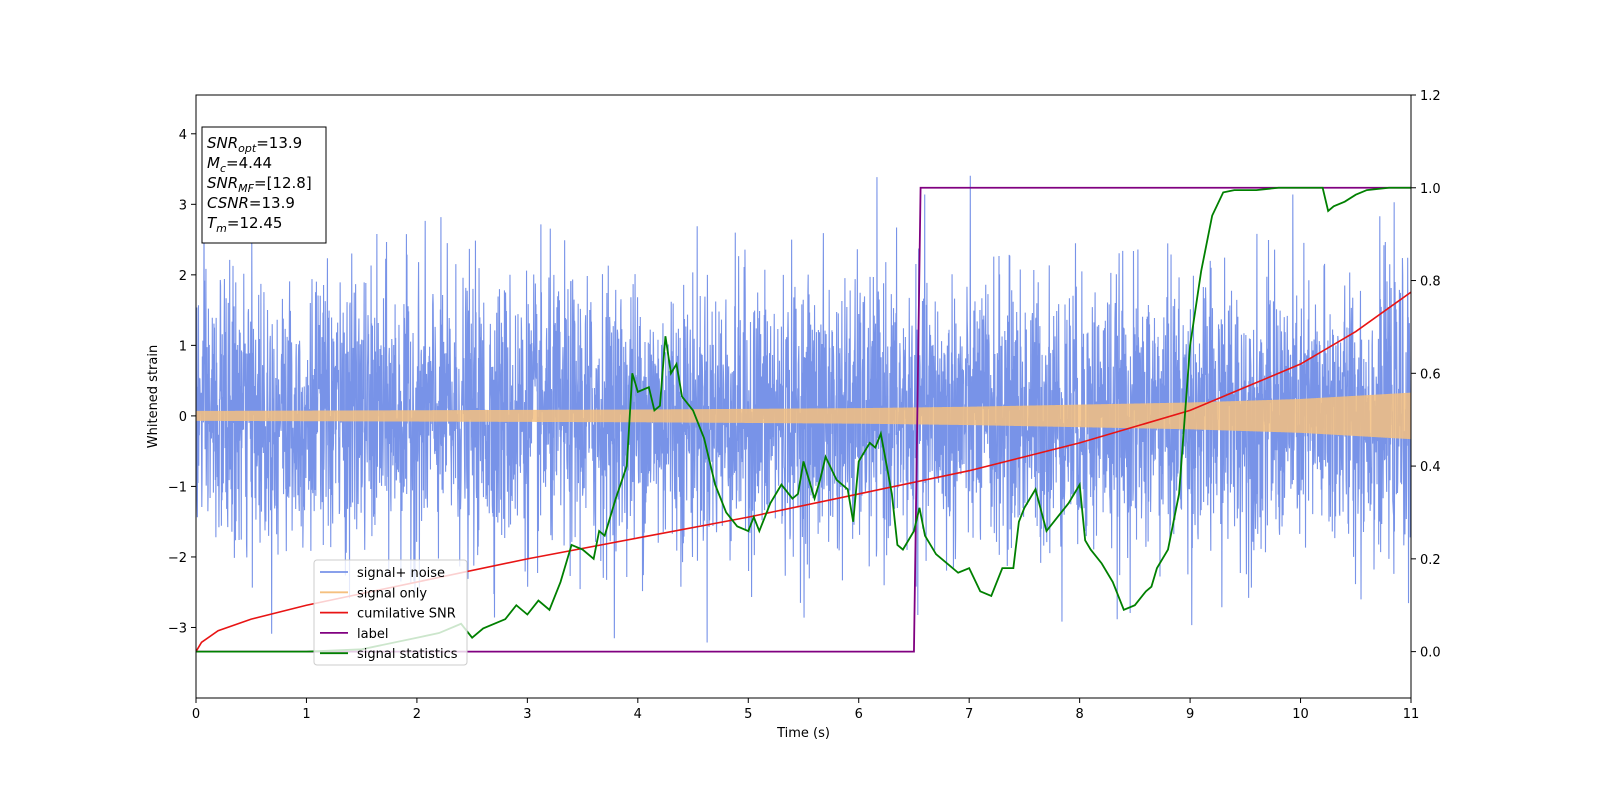 The width and height of the screenshot is (1600, 800). What do you see at coordinates (1430, 96) in the screenshot?
I see `y2-tick-label: 1.2` at bounding box center [1430, 96].